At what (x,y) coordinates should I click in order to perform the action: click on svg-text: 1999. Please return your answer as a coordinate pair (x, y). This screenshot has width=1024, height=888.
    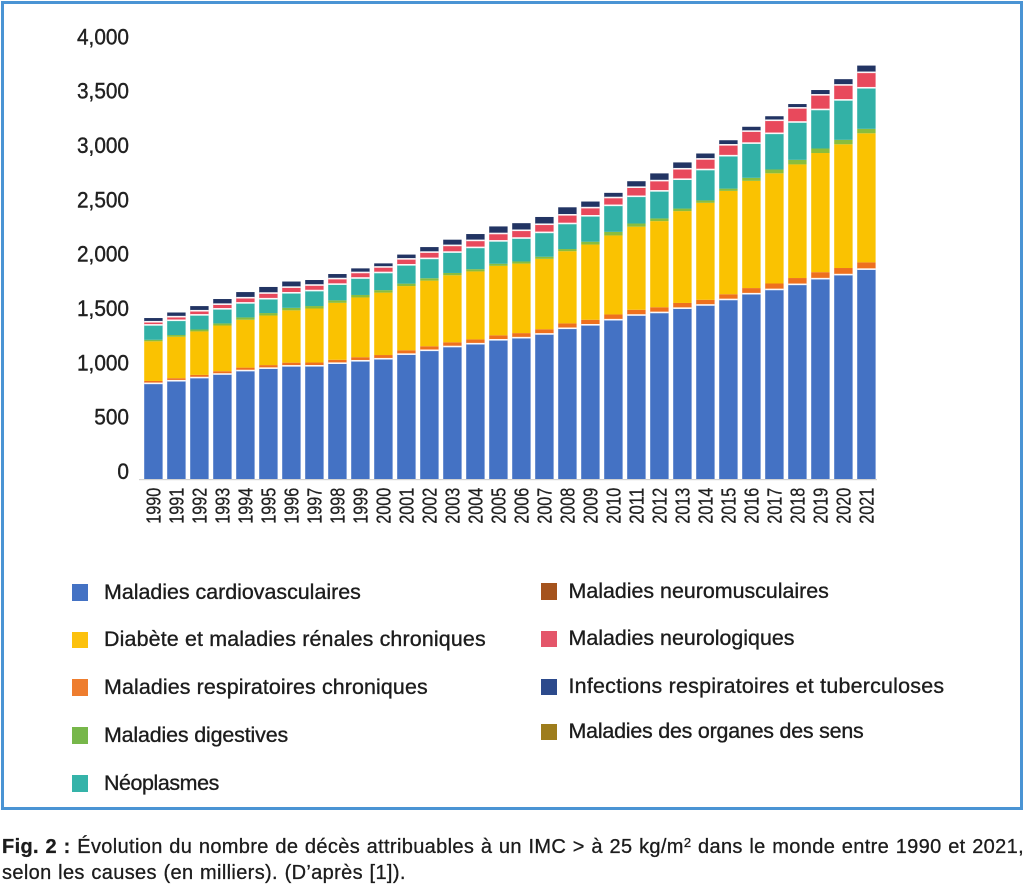
    Looking at the image, I should click on (361, 506).